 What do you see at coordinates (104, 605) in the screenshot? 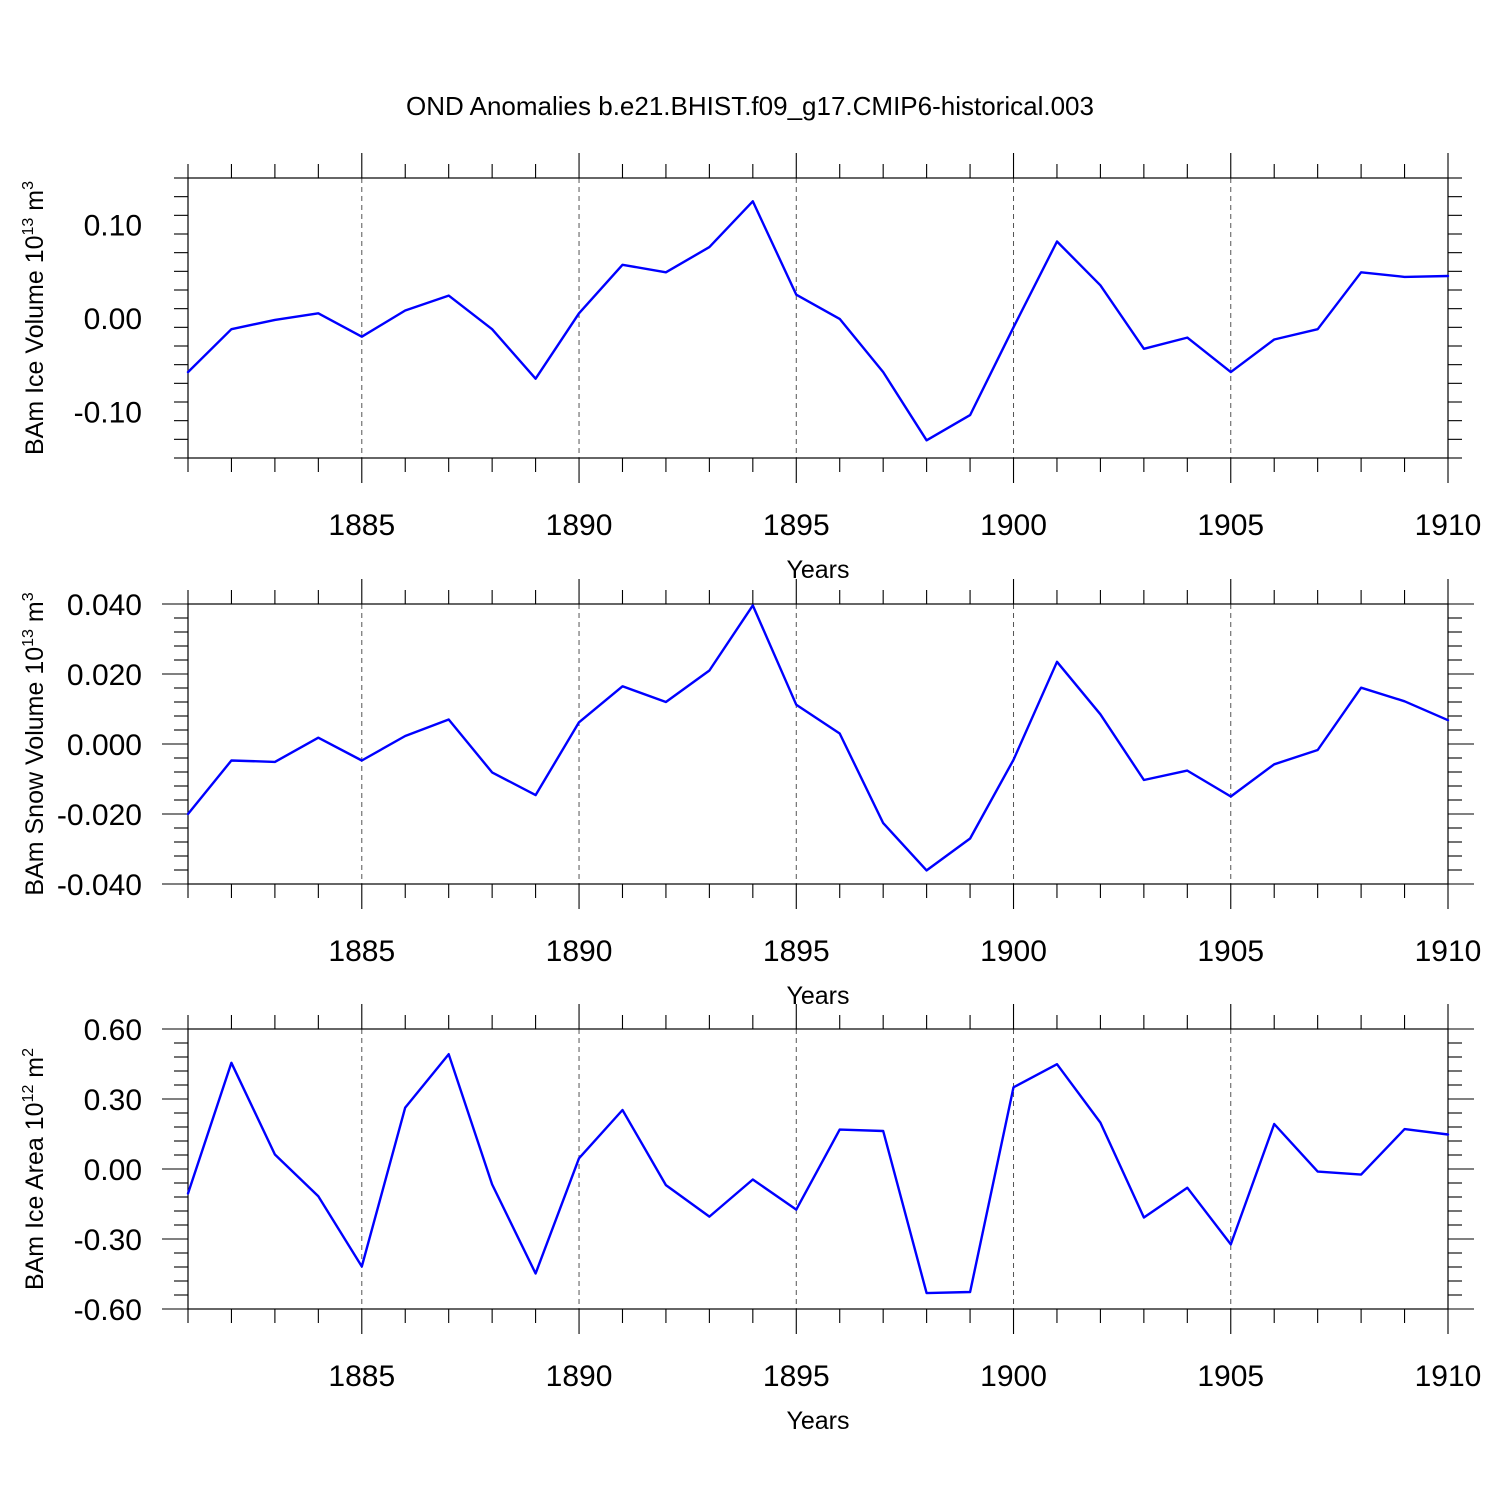
I see `y-tick-label: 0.040` at bounding box center [104, 605].